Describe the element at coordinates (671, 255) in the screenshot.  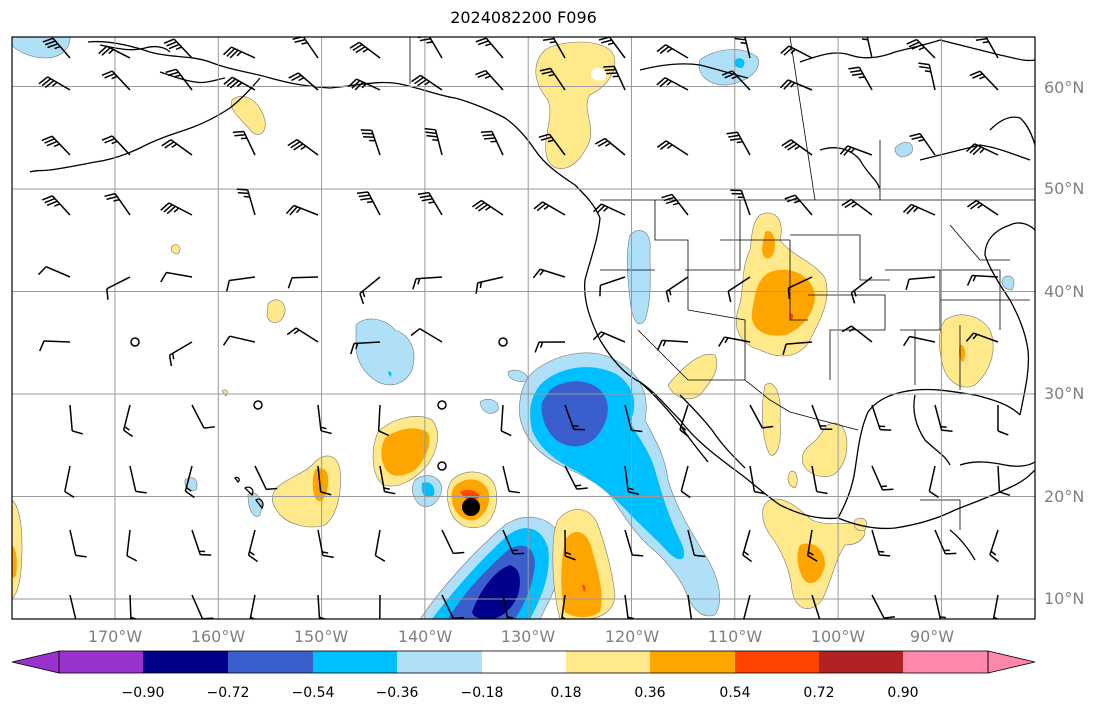
I see `state-border` at that location.